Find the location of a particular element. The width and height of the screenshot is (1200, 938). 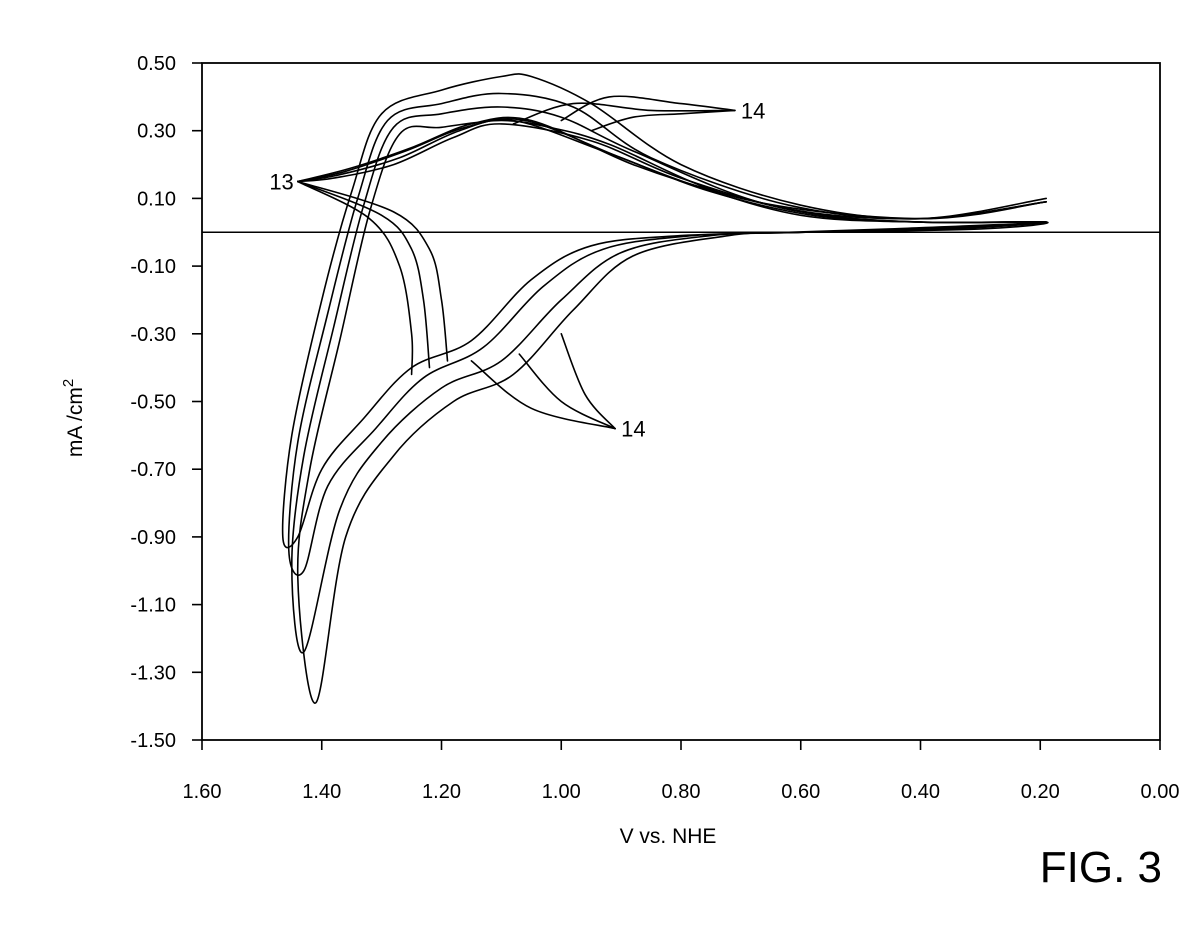

x-tick-label: 1.60 is located at coordinates (202, 792).